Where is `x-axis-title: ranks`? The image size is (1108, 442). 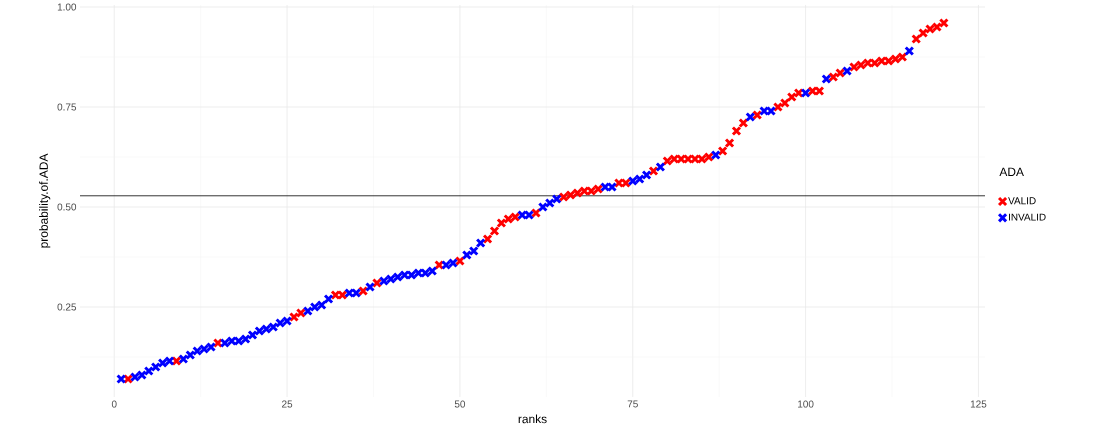
x-axis-title: ranks is located at coordinates (532, 419).